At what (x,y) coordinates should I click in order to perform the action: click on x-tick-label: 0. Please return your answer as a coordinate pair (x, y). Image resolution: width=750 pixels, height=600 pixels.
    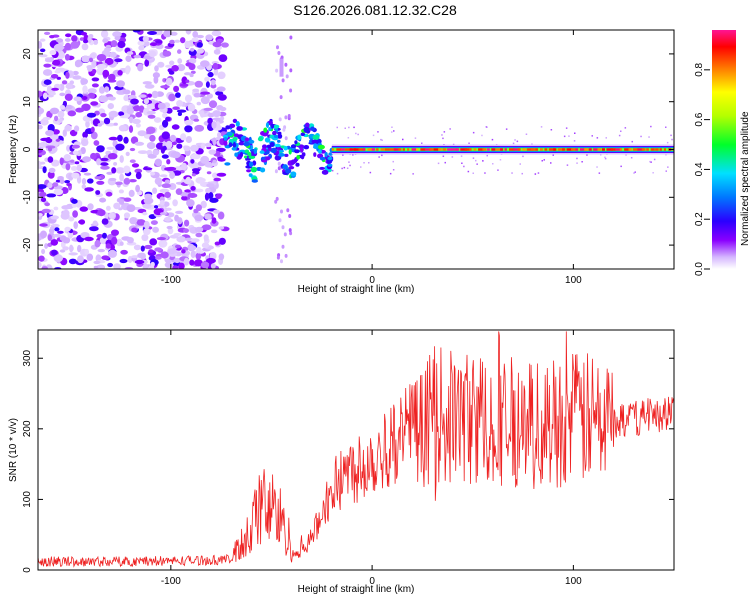
    Looking at the image, I should click on (372, 581).